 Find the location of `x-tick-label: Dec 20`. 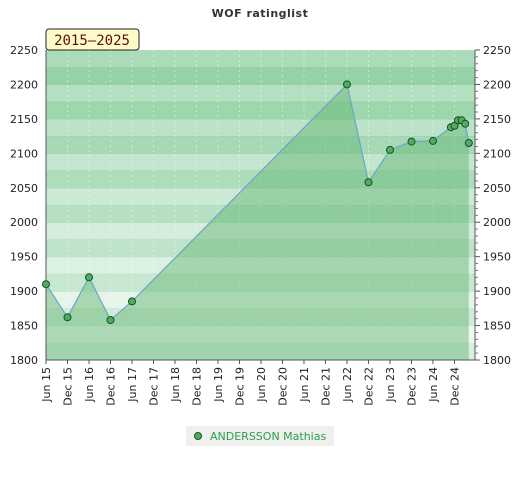

x-tick-label: Dec 20 is located at coordinates (282, 386).